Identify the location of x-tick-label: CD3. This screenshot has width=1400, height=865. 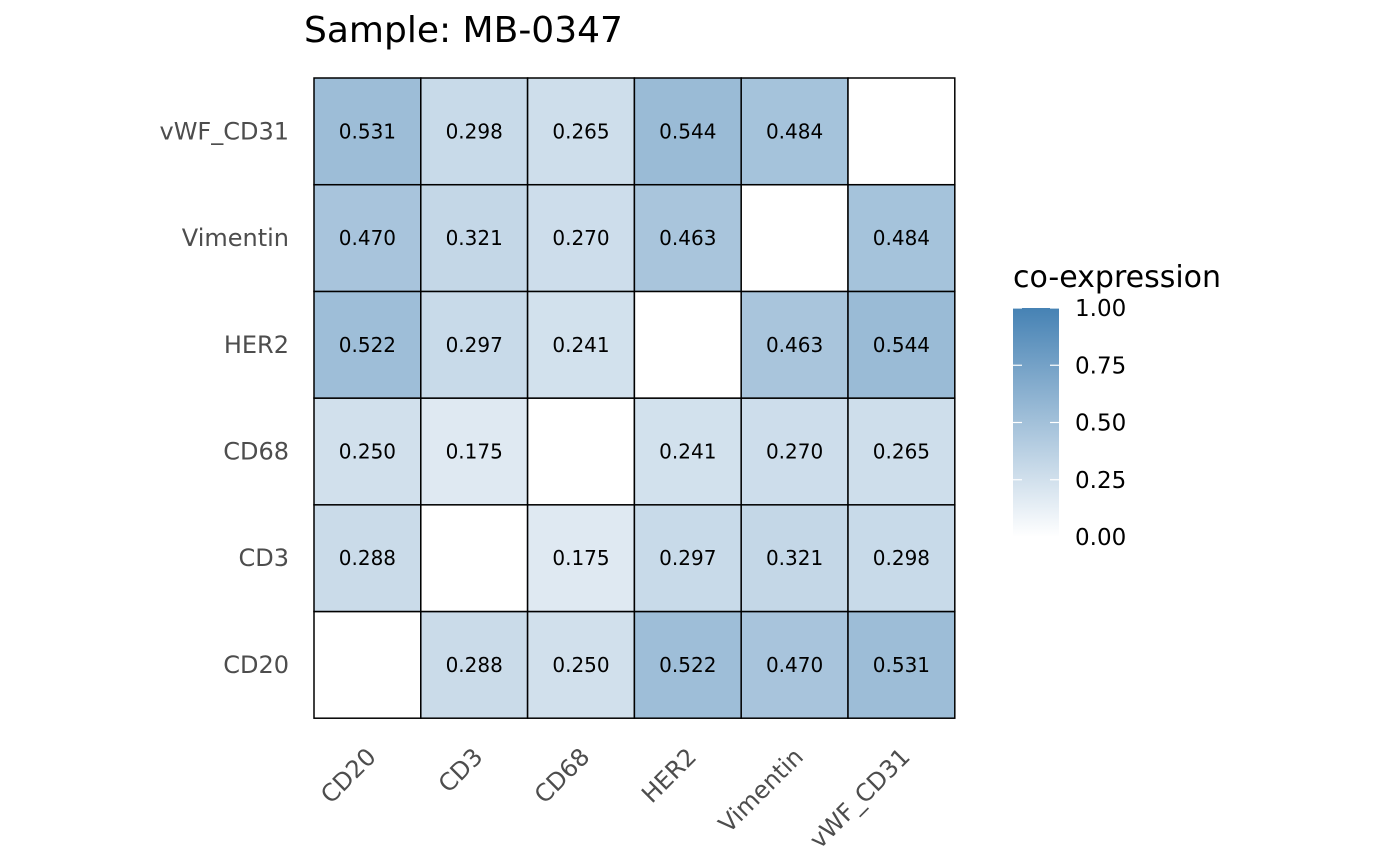
(461, 771).